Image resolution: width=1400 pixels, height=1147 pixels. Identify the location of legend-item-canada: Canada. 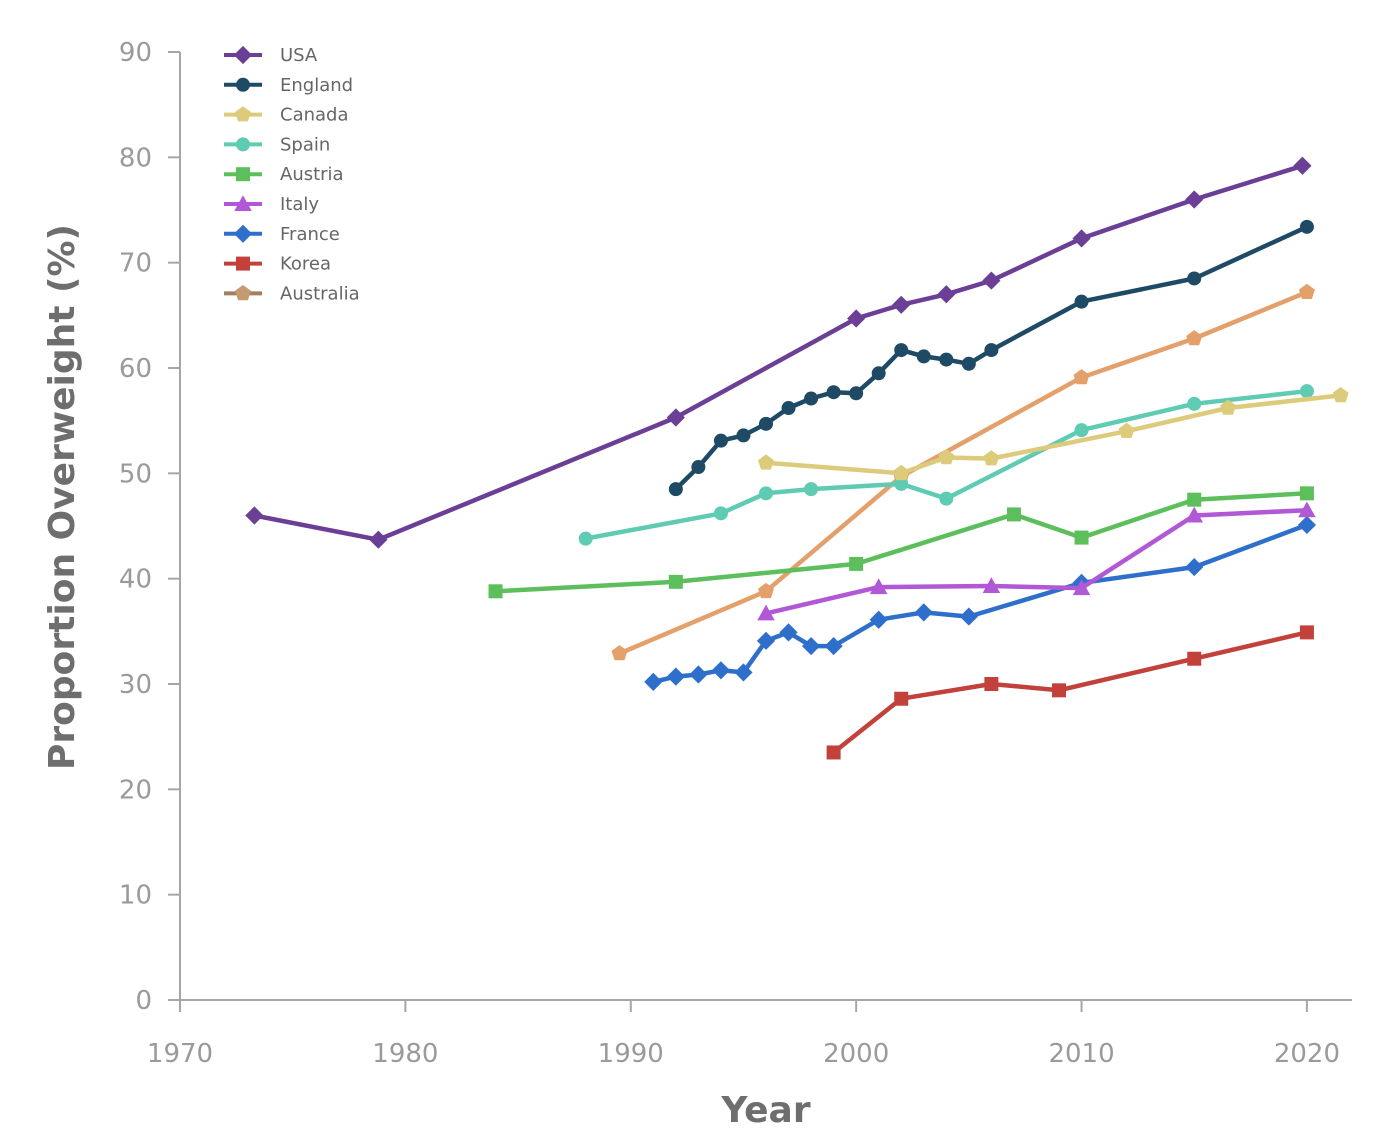
(286, 115).